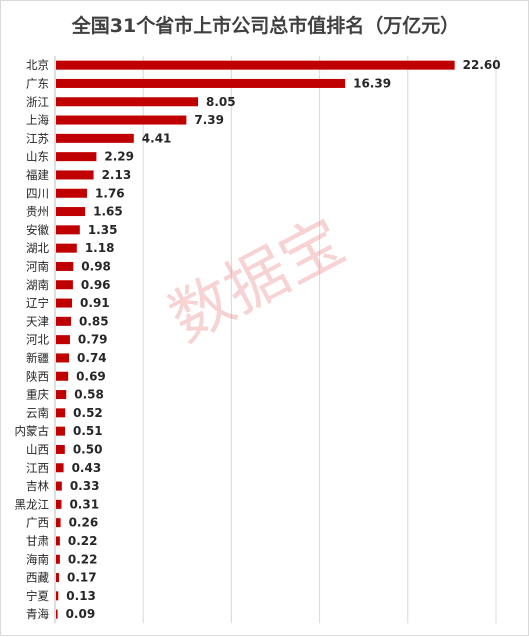 The image size is (529, 637). Describe the element at coordinates (95, 303) in the screenshot. I see `data-label: 0.91` at that location.